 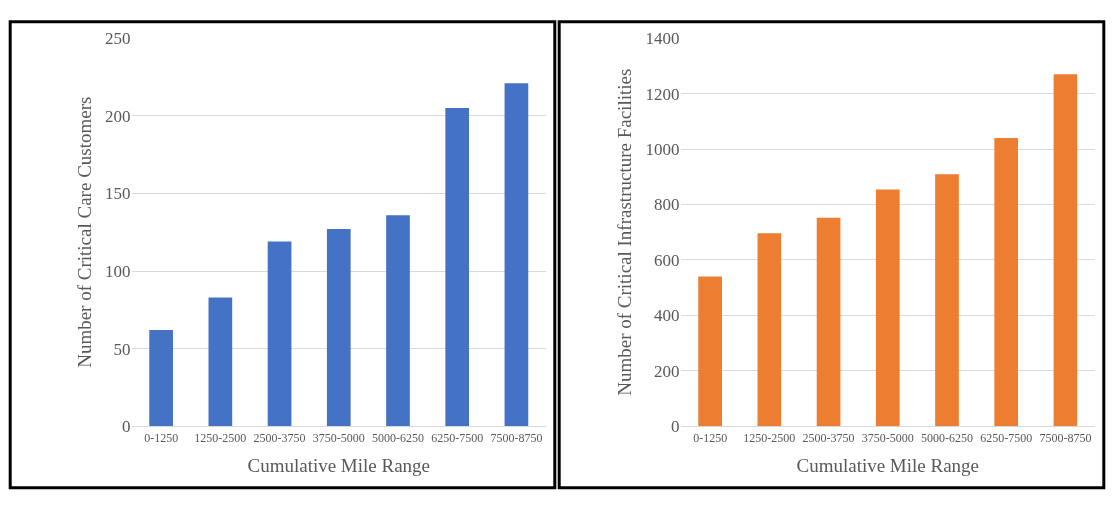 What do you see at coordinates (662, 150) in the screenshot?
I see `y-tick-label: 1000` at bounding box center [662, 150].